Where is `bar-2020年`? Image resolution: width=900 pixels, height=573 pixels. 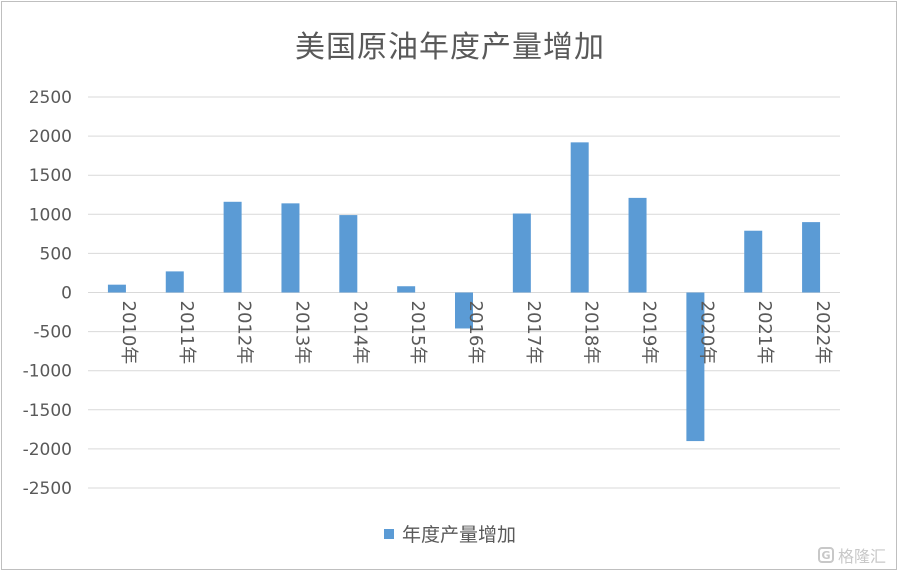 bar-2020年 is located at coordinates (695, 367).